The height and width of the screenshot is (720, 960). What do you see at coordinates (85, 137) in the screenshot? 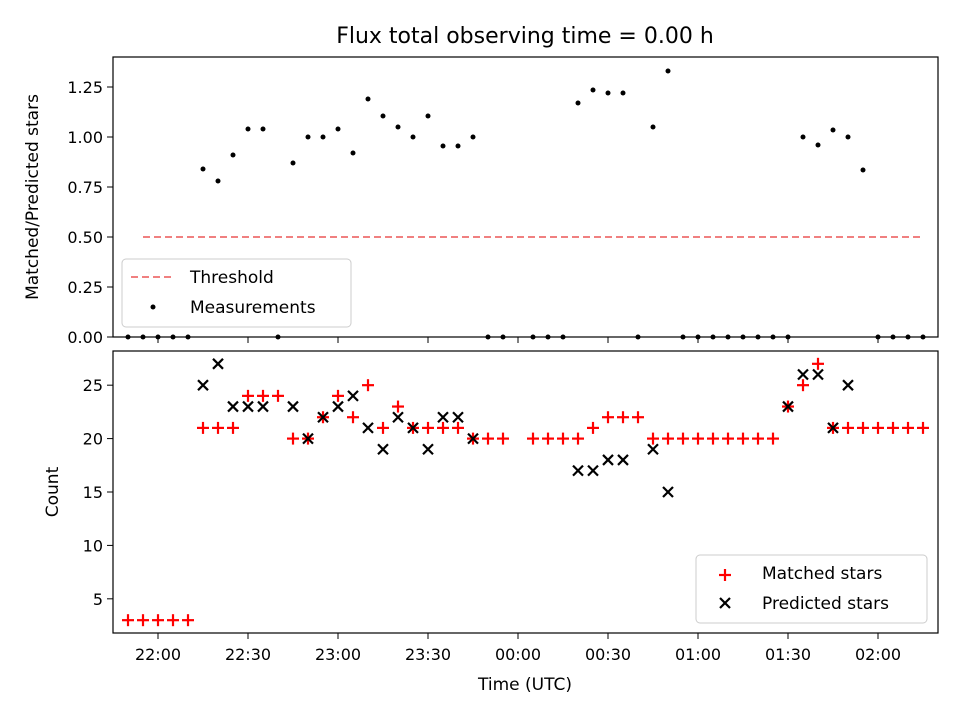
I see `y-tick-label: 1.00` at bounding box center [85, 137].